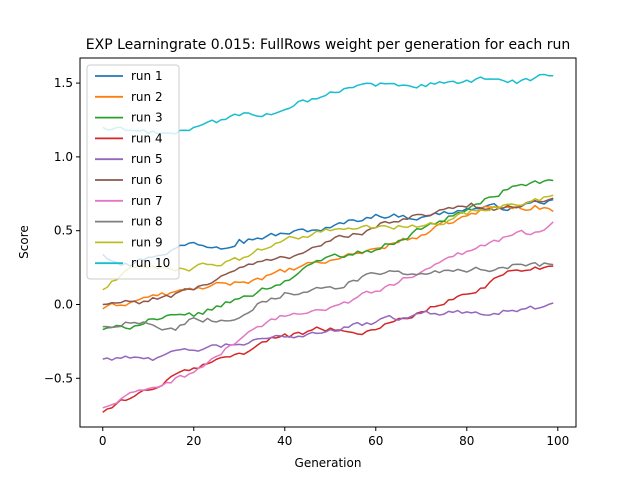 The image size is (640, 480). I want to click on x-tick-label: 80, so click(466, 441).